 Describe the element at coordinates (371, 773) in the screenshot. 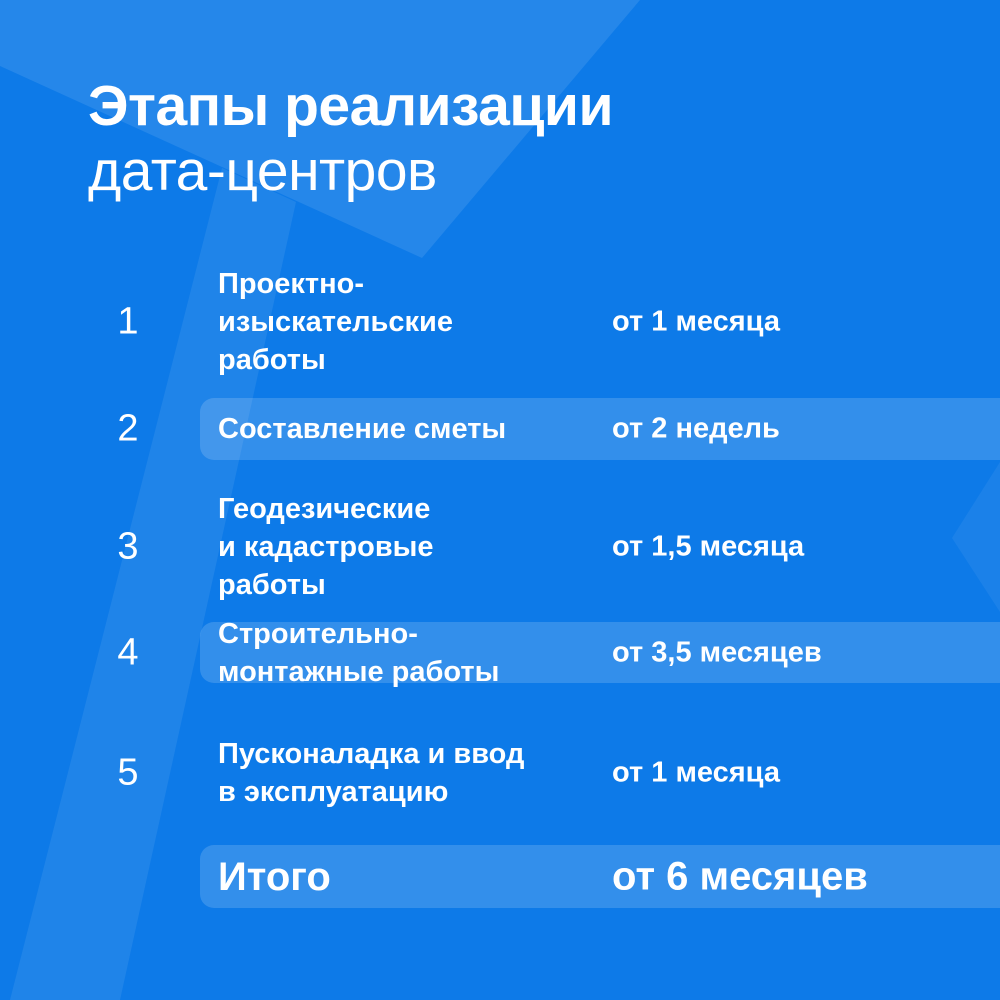

I see `stage-name: Пусконаладка и ввод в эксплуатацию` at that location.